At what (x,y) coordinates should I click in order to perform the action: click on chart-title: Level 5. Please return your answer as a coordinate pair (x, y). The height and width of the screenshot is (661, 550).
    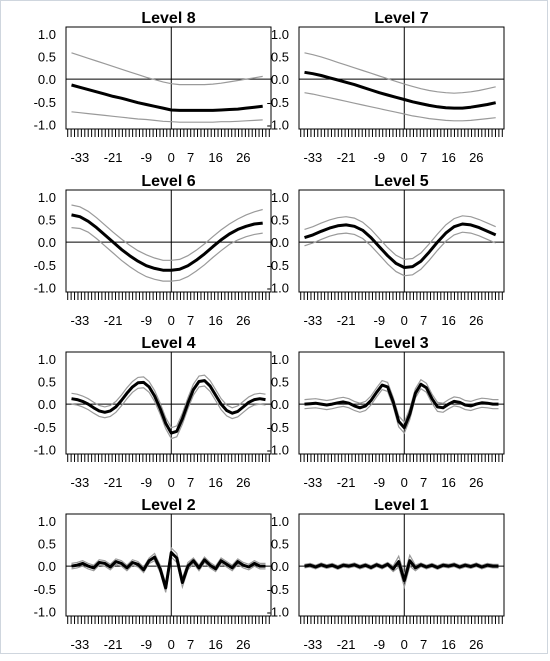
    Looking at the image, I should click on (401, 181).